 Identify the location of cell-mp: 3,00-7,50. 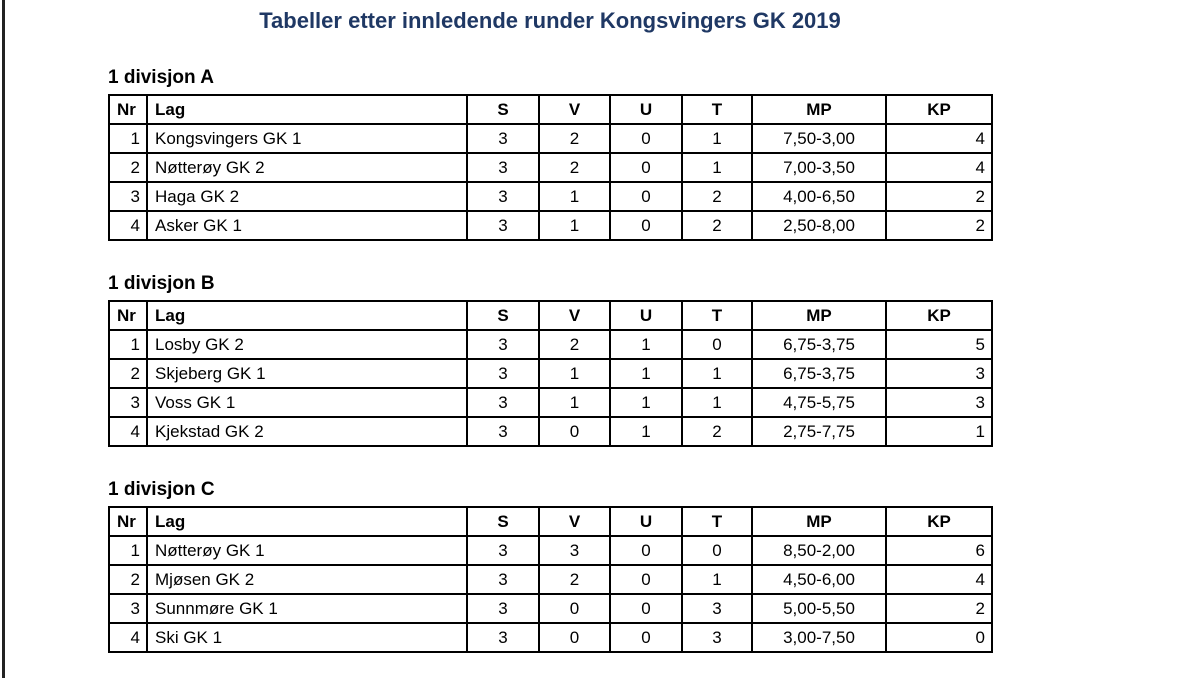
(819, 637).